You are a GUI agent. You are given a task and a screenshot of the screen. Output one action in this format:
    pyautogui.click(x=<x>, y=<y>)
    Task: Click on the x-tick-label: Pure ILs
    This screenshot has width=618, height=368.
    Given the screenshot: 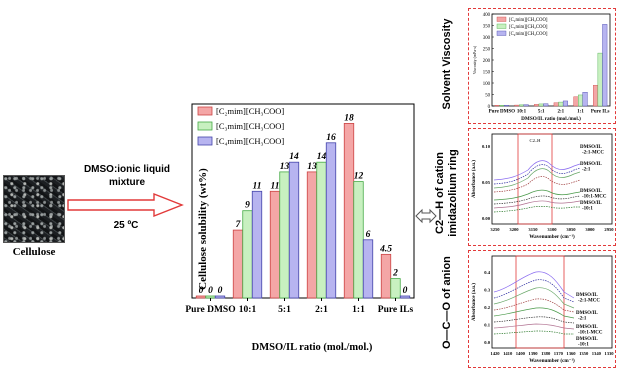 What is the action you would take?
    pyautogui.click(x=396, y=310)
    